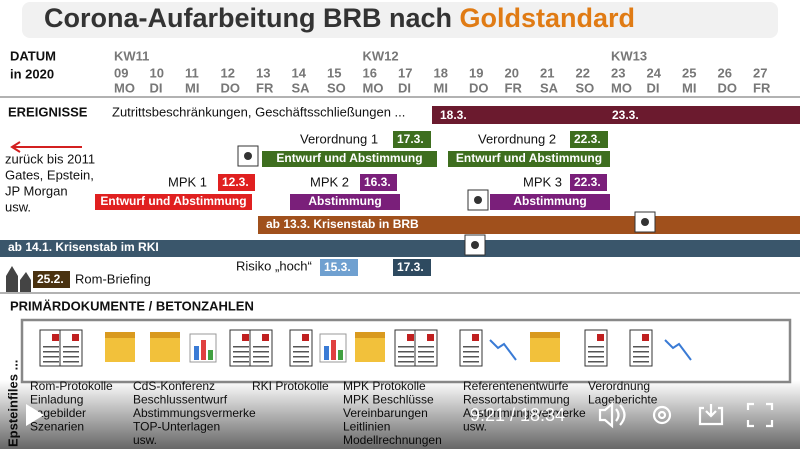 This screenshot has height=449, width=800. What do you see at coordinates (542, 181) in the screenshot?
I see `event-label: MPK 3` at bounding box center [542, 181].